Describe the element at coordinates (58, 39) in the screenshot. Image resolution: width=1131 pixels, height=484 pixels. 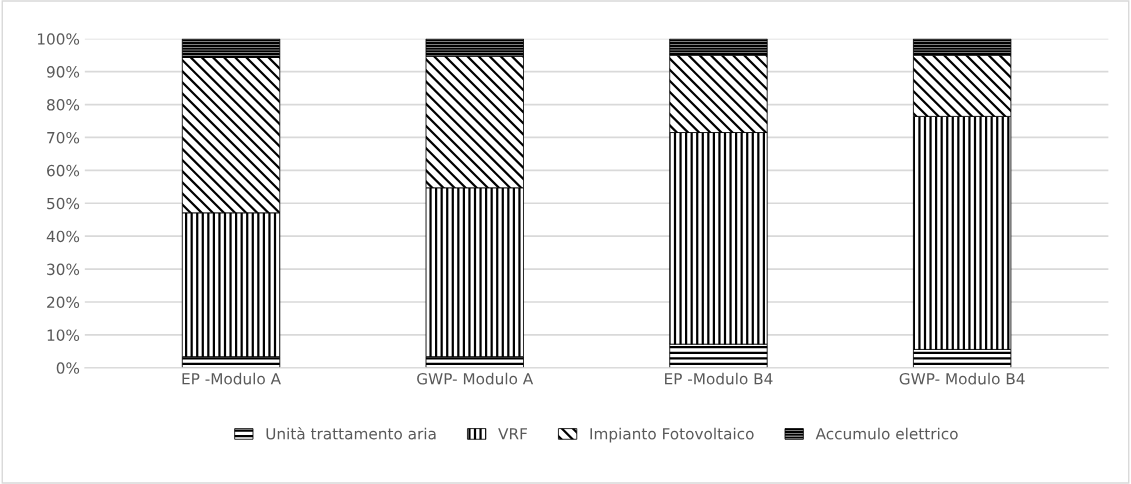
I see `y-tick-label: 100%` at that location.